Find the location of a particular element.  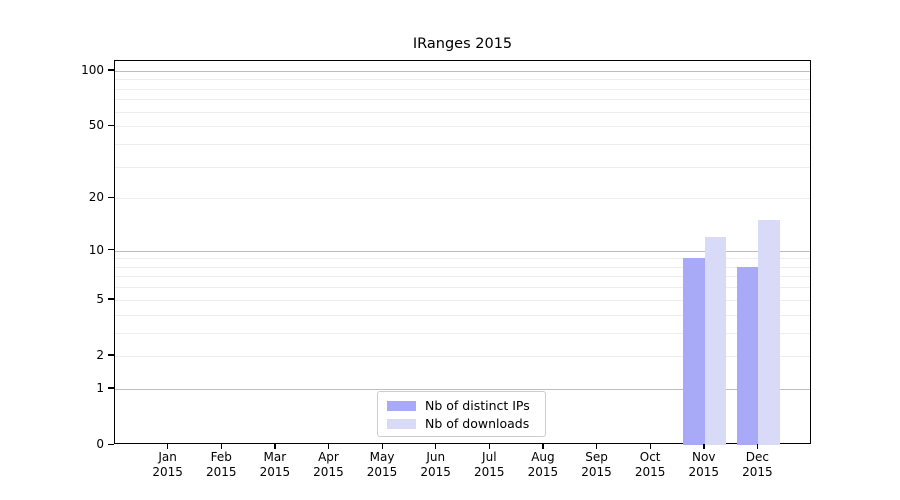

x-tick-label-month: May is located at coordinates (382, 457).